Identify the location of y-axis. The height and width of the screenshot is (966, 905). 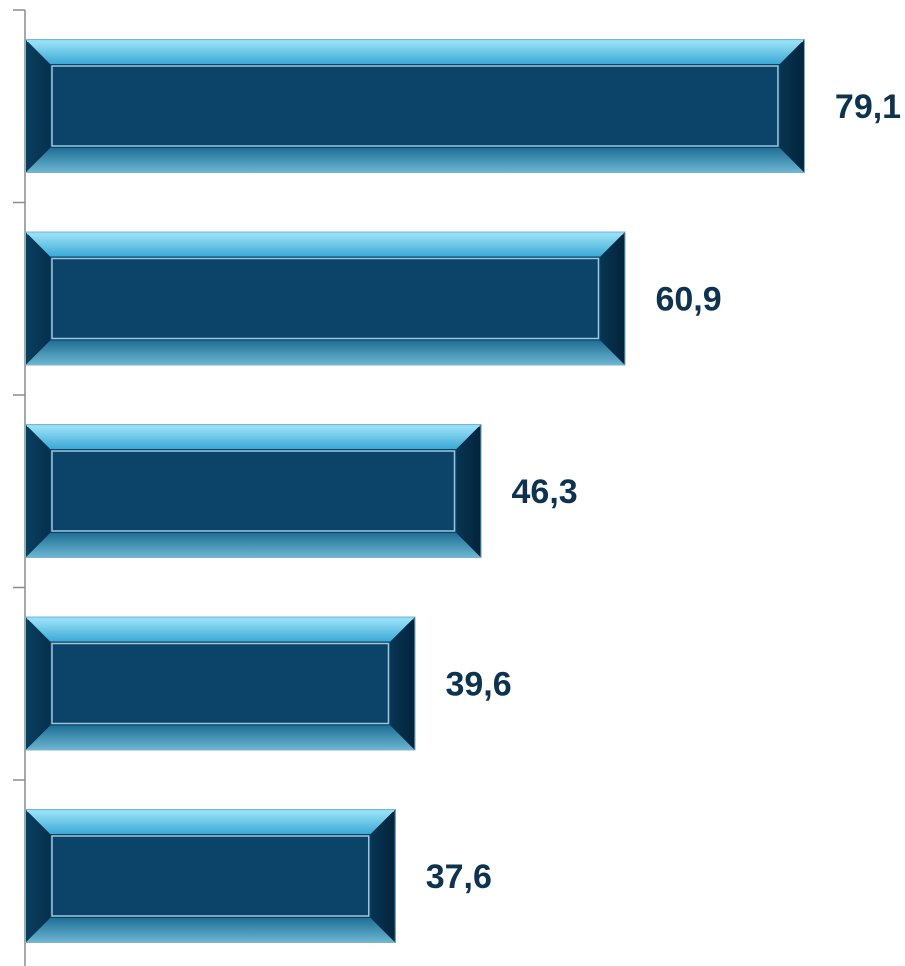
(19, 487).